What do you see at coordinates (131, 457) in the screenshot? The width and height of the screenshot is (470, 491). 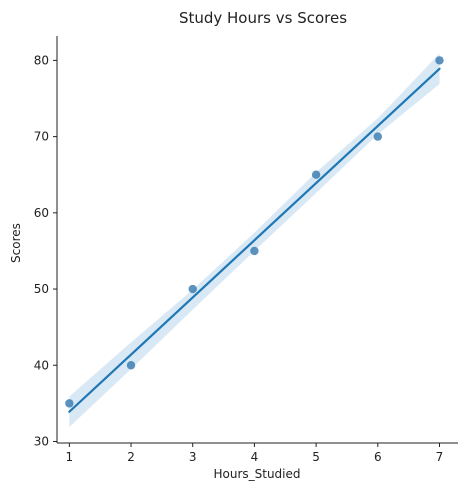 I see `x-tick-label: 2` at bounding box center [131, 457].